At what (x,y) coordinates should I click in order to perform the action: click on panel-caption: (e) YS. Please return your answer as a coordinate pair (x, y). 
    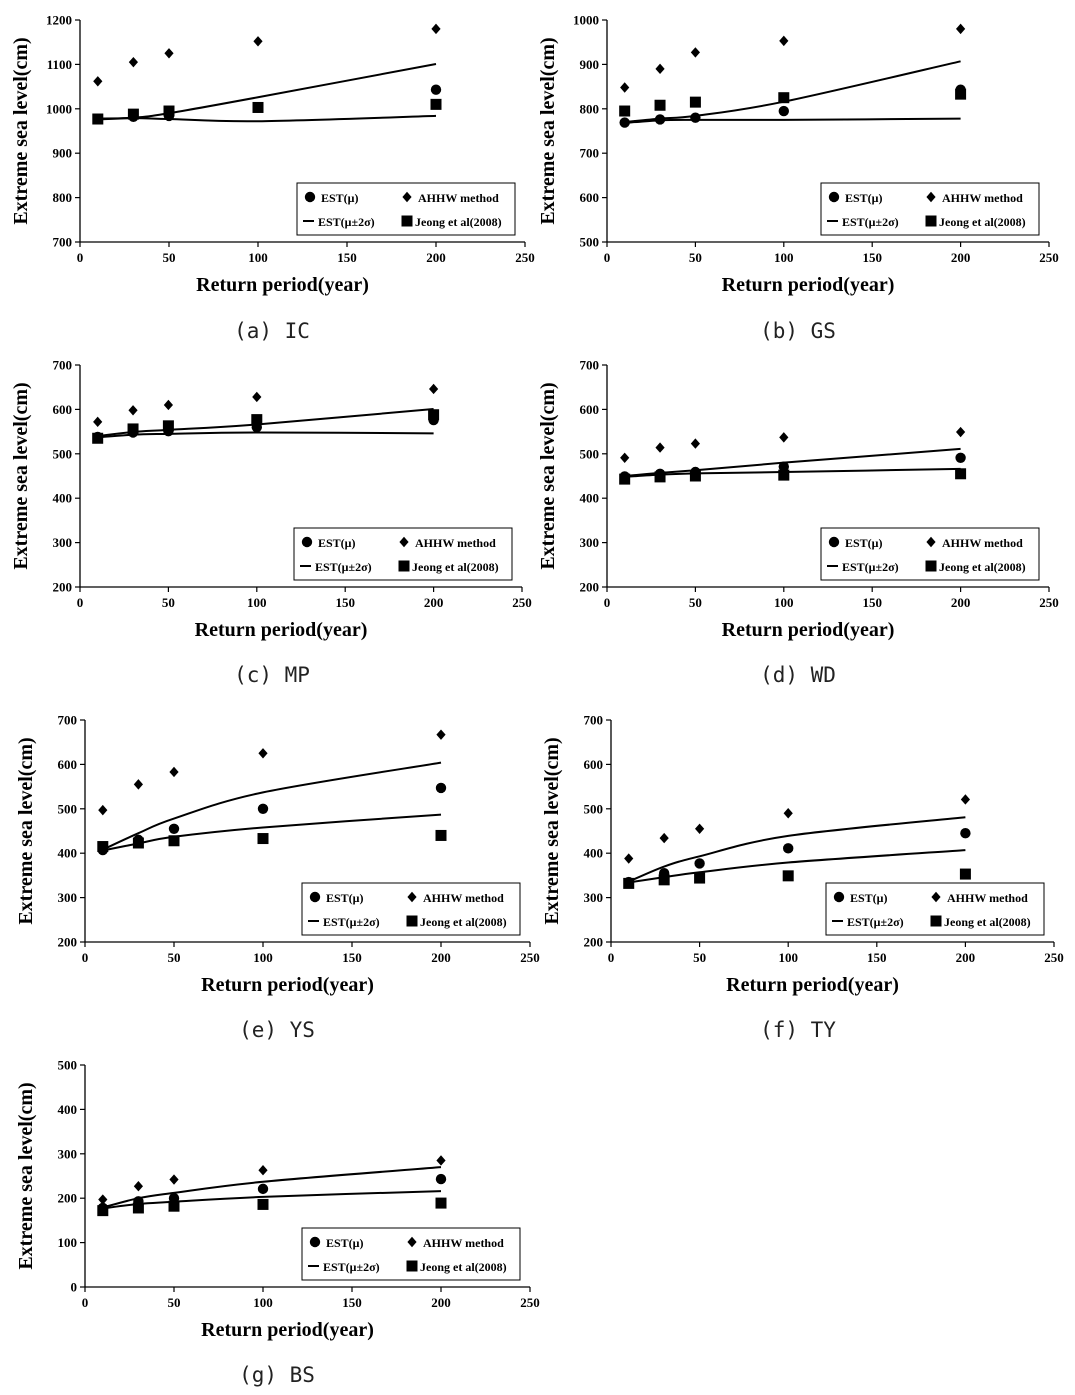
    Looking at the image, I should click on (277, 1030).